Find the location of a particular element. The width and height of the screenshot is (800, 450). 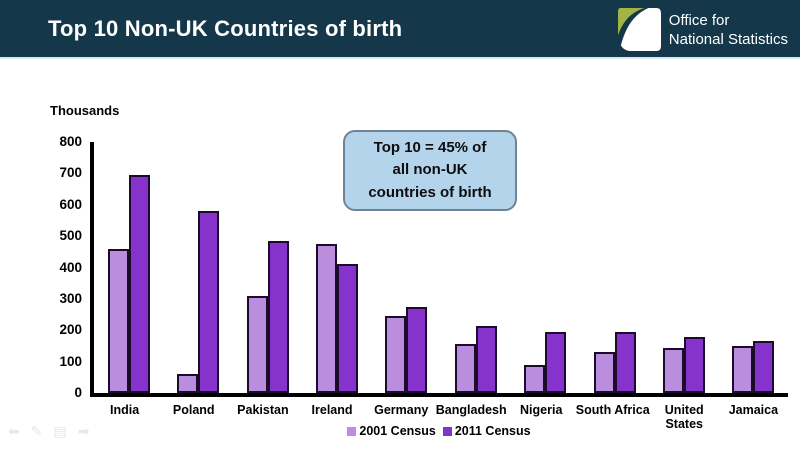

x-label-united-states: United States is located at coordinates (684, 417).